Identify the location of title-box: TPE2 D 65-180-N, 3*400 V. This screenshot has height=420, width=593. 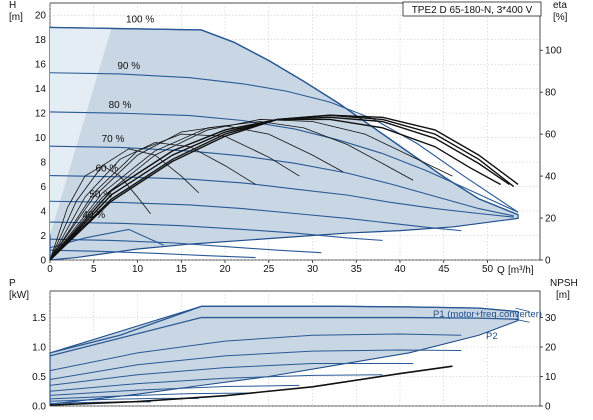
(472, 9).